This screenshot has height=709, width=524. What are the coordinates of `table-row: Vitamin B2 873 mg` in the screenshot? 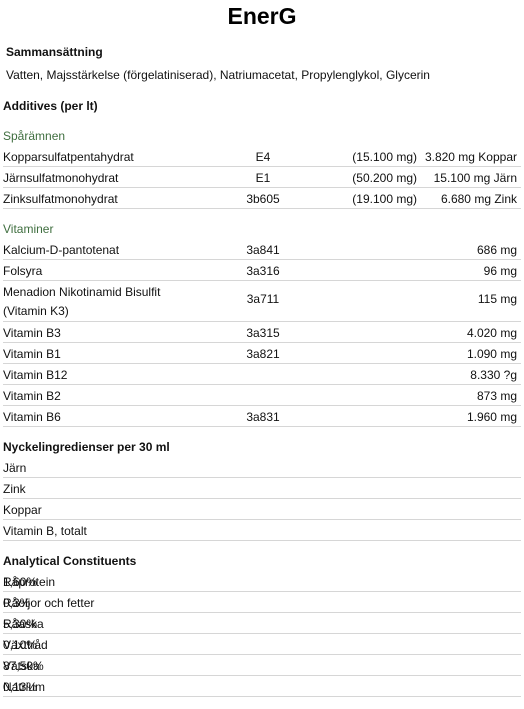 It's located at (262, 395).